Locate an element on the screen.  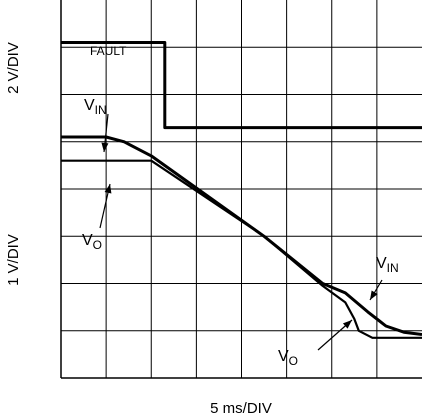
fault-label: FAULT is located at coordinates (108, 51).